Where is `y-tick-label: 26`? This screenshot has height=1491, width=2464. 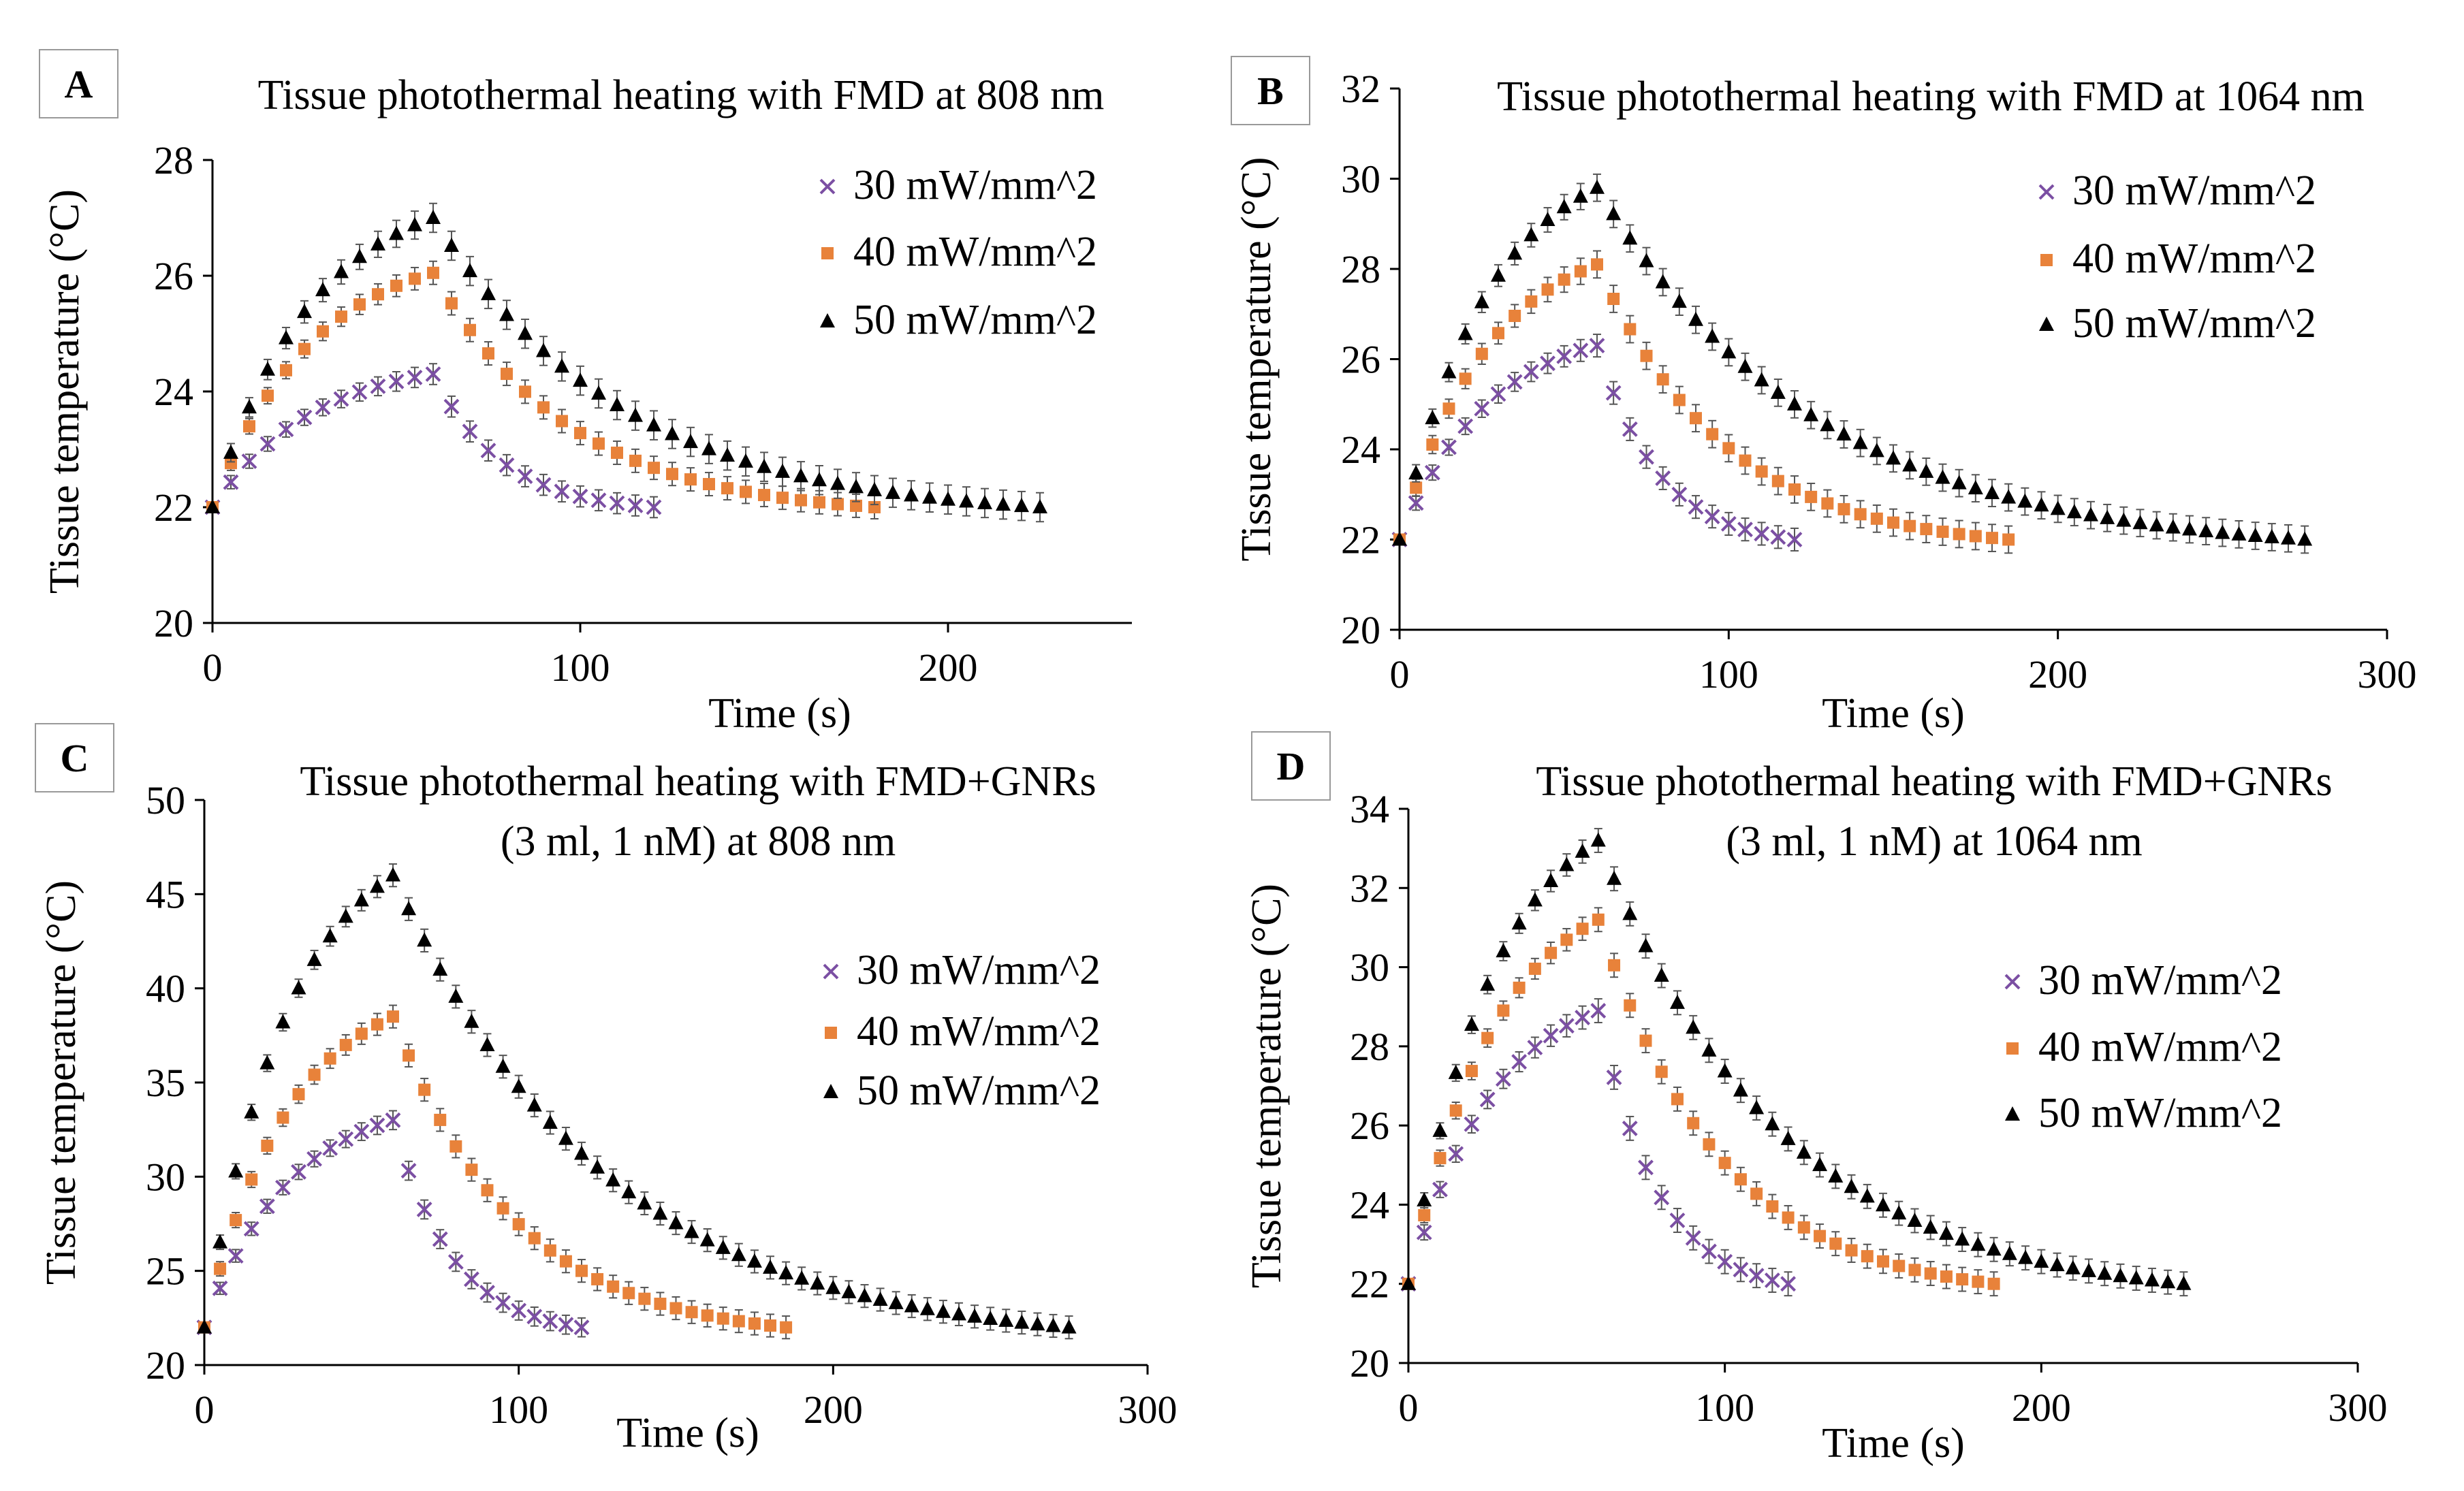
y-tick-label: 26 is located at coordinates (1360, 360).